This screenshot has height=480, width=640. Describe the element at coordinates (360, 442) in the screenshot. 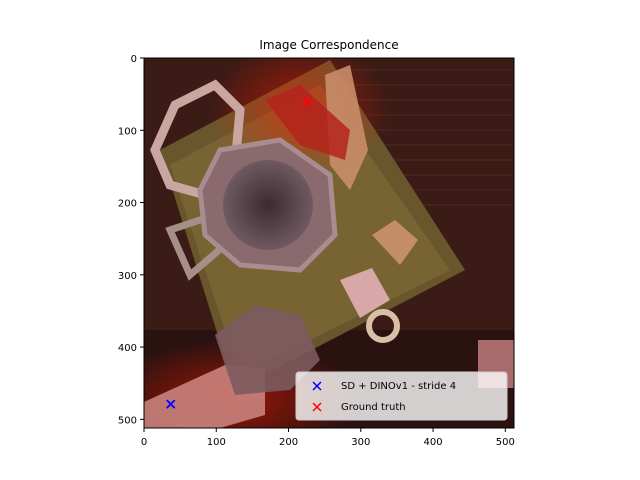

I see `x-tick-label: 300` at that location.